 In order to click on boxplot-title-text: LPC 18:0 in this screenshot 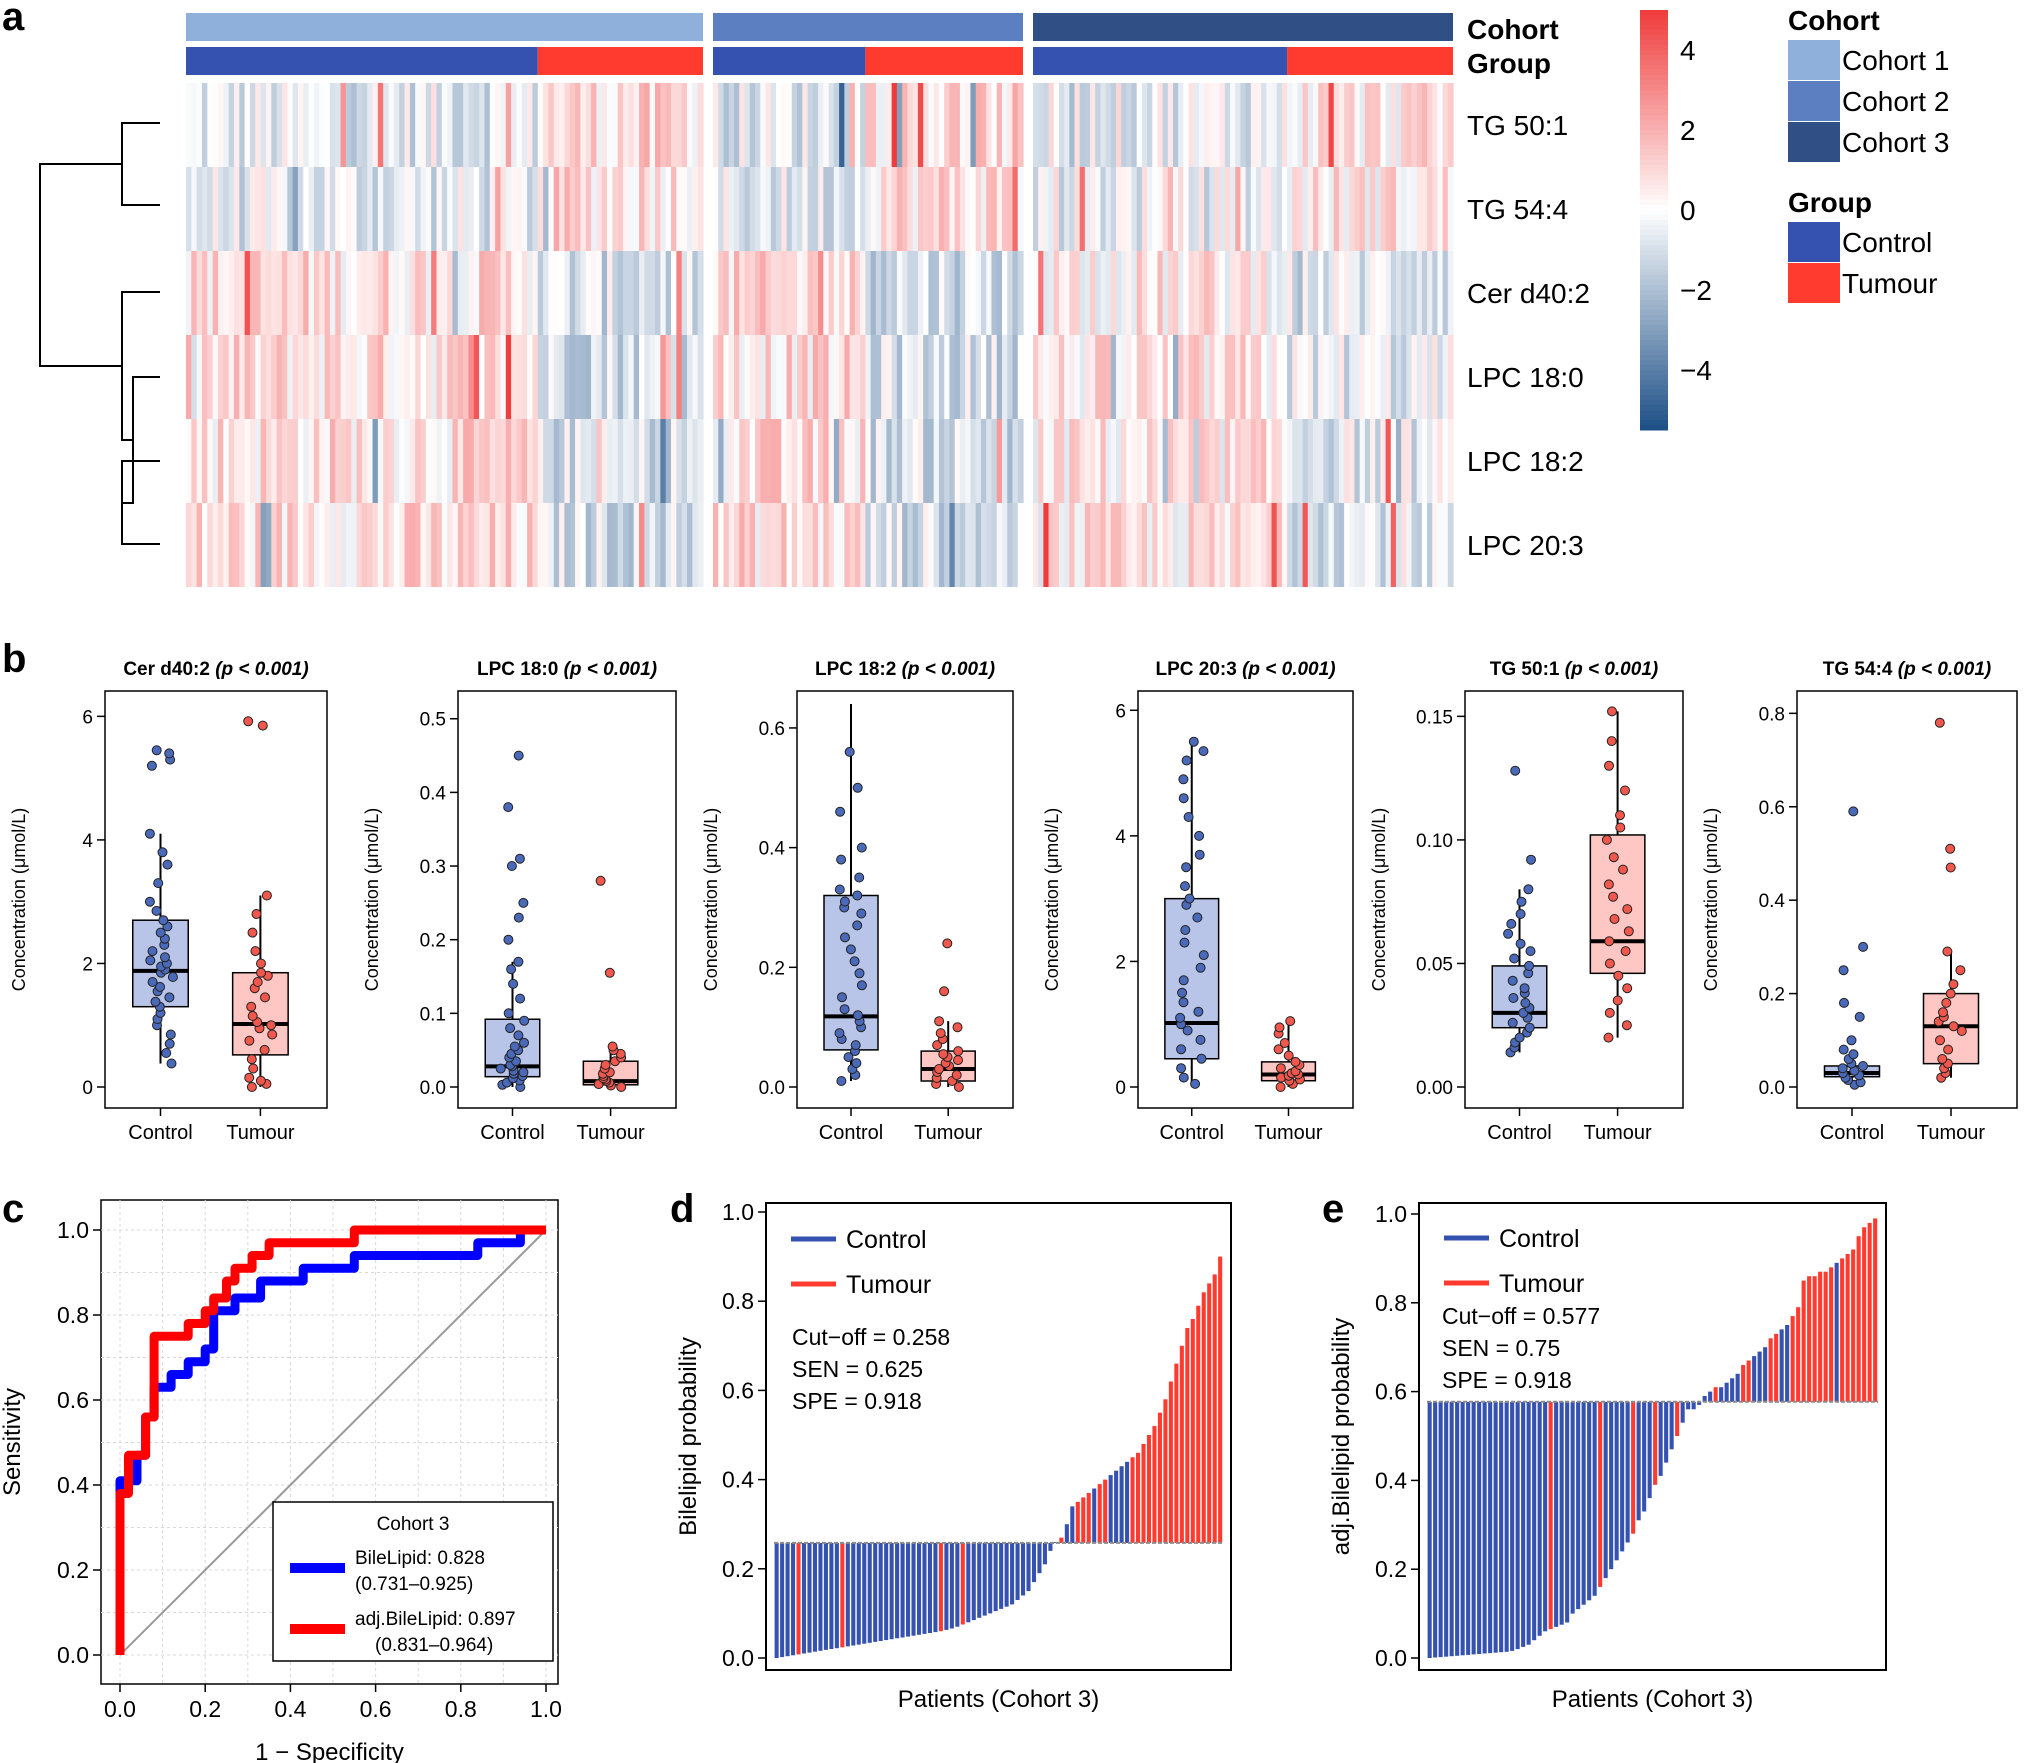, I will do `click(520, 669)`.